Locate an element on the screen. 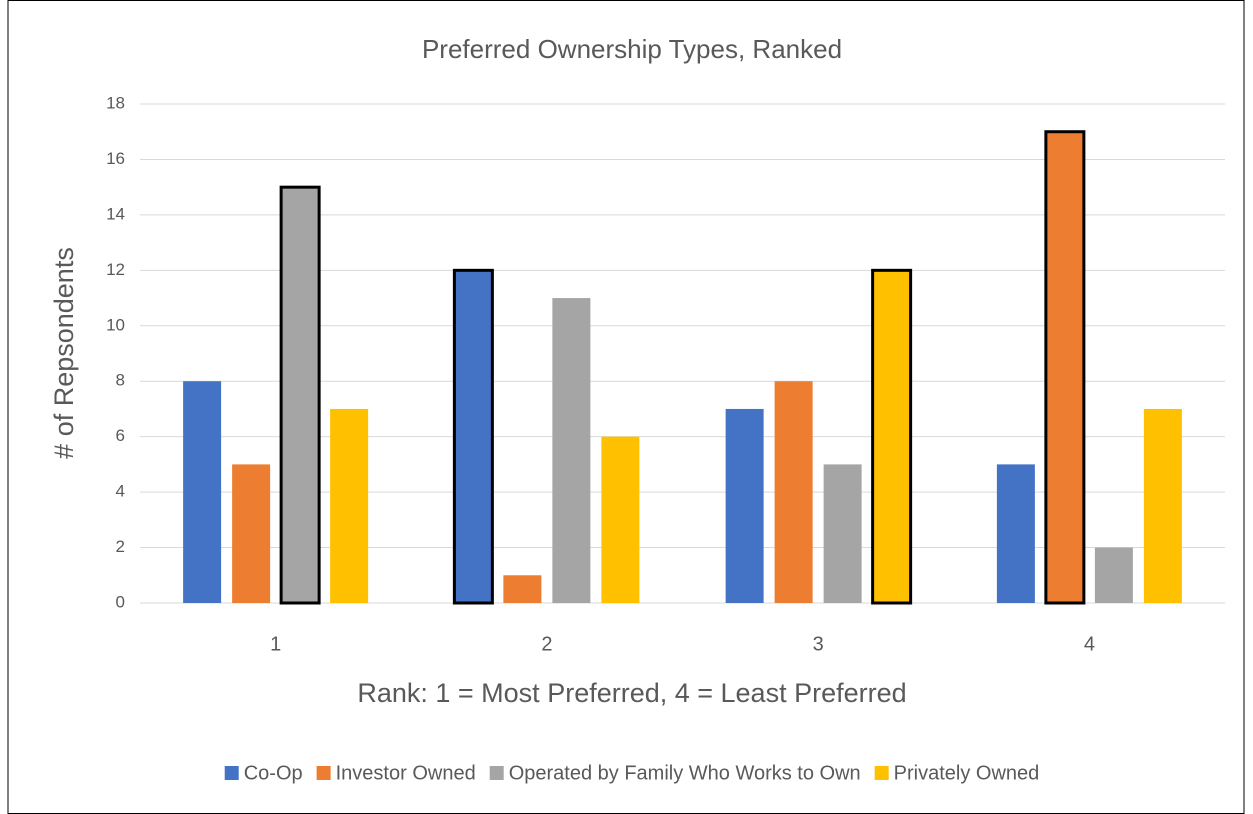 The height and width of the screenshot is (814, 1253). legend-label: Operated by Family Who Works to Own is located at coordinates (685, 773).